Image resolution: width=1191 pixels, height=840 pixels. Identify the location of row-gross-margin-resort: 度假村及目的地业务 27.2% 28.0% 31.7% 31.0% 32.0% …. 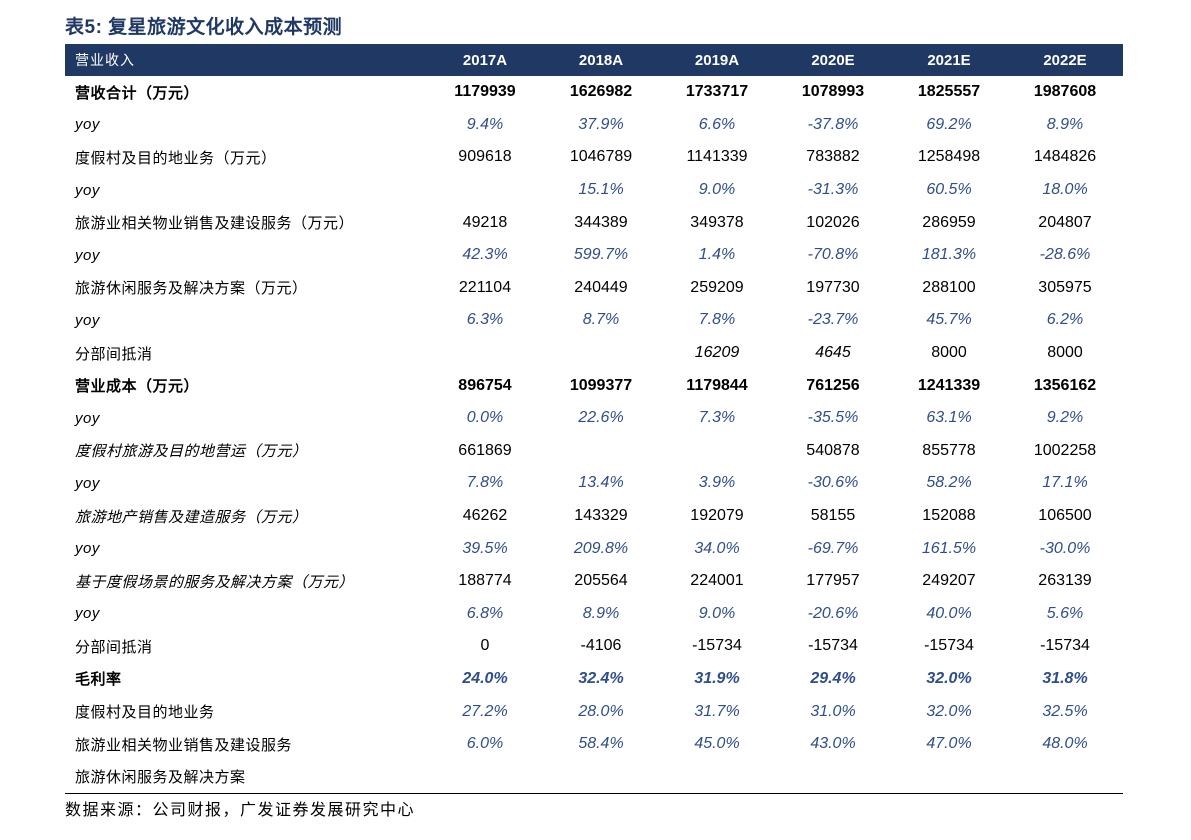
(594, 711).